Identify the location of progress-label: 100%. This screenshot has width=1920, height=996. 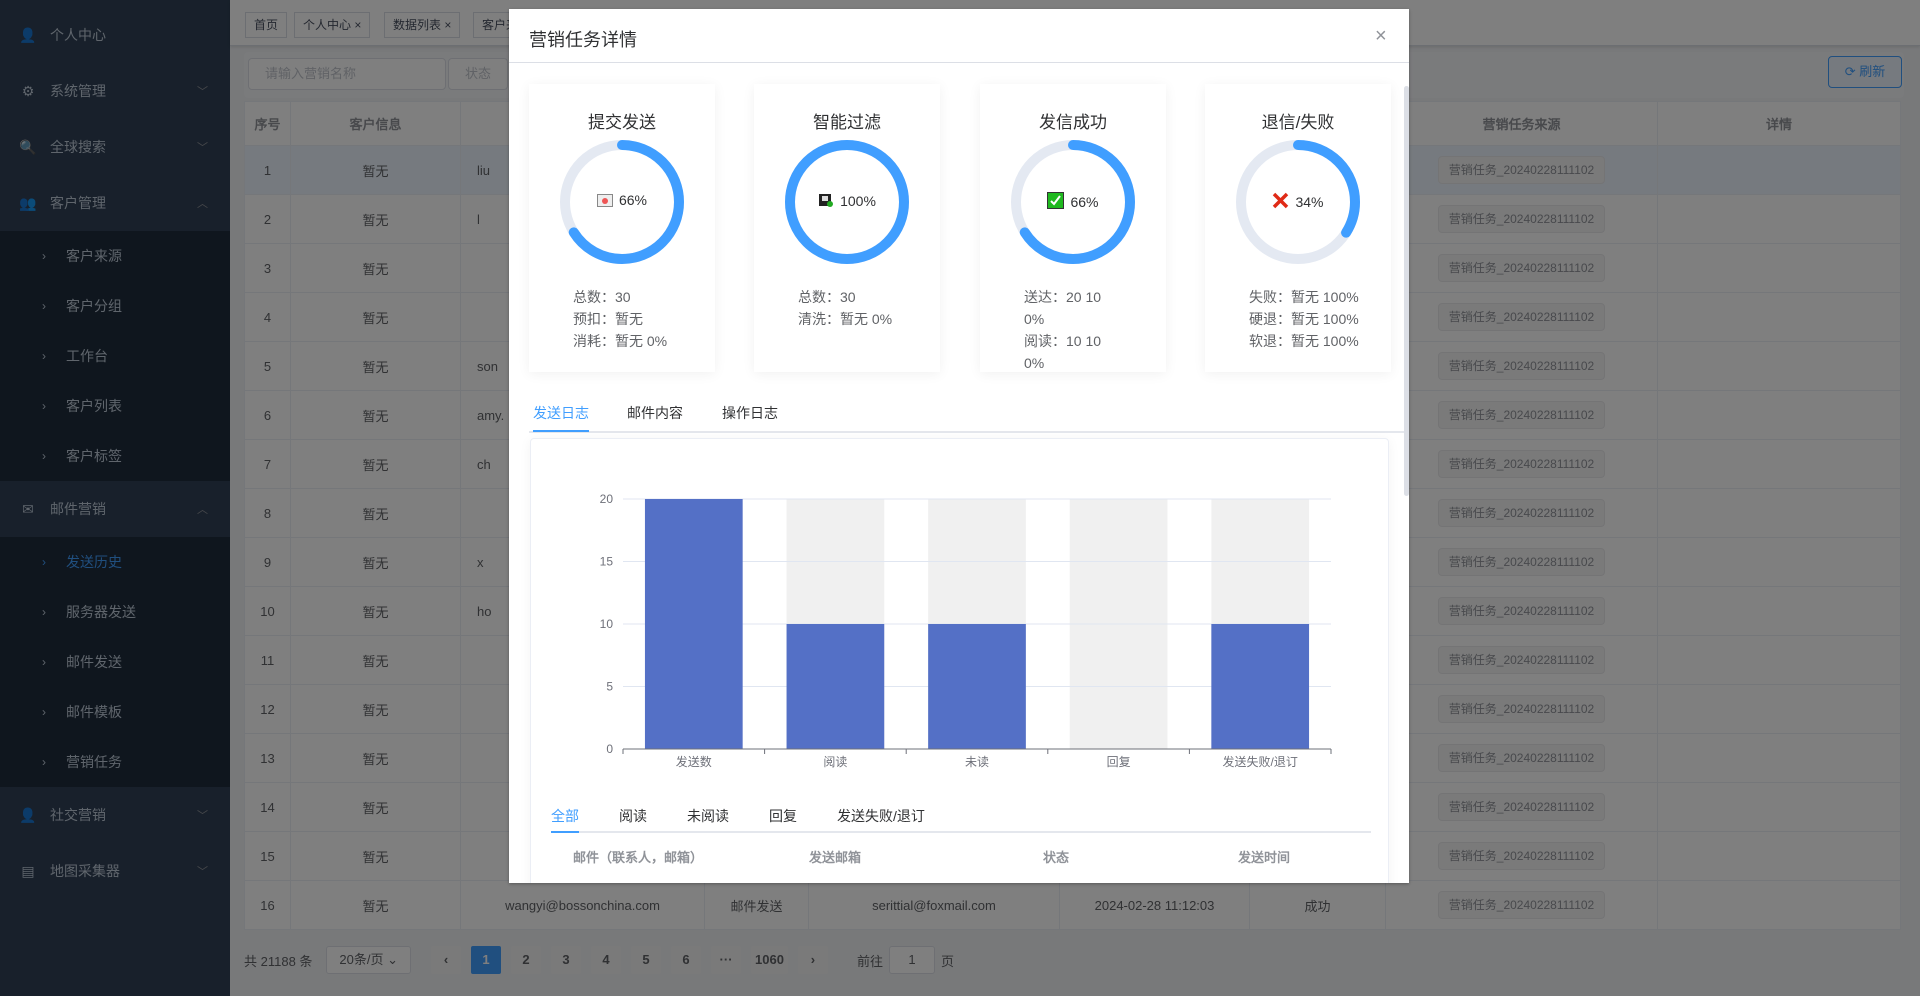
(858, 201).